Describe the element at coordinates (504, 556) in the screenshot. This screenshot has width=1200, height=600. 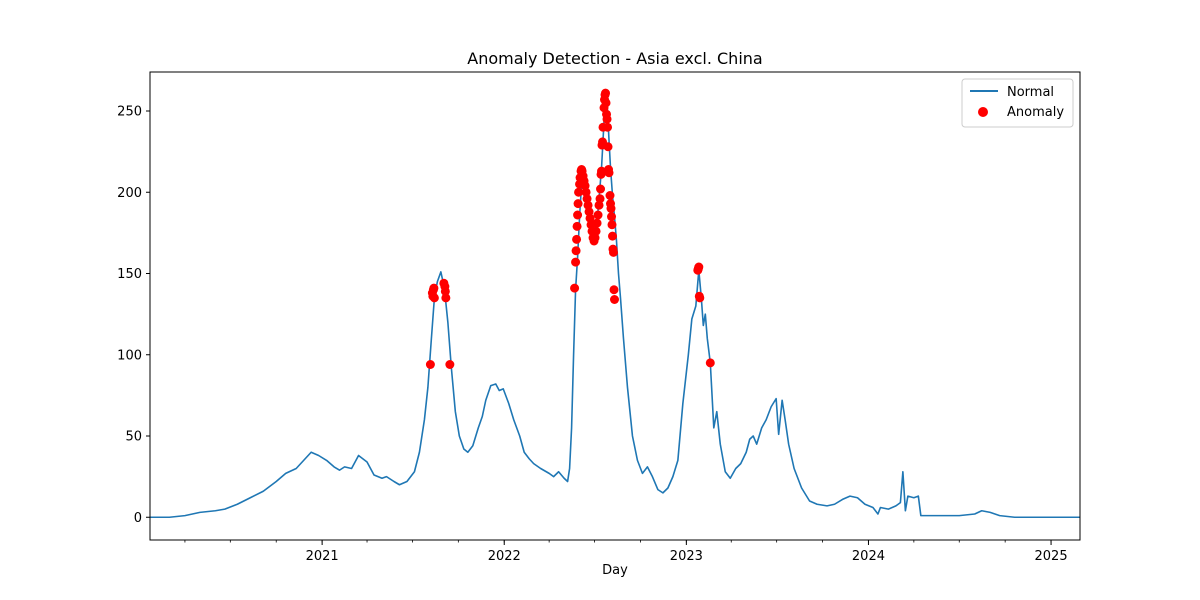
I see `x-tick-label: 2022` at that location.